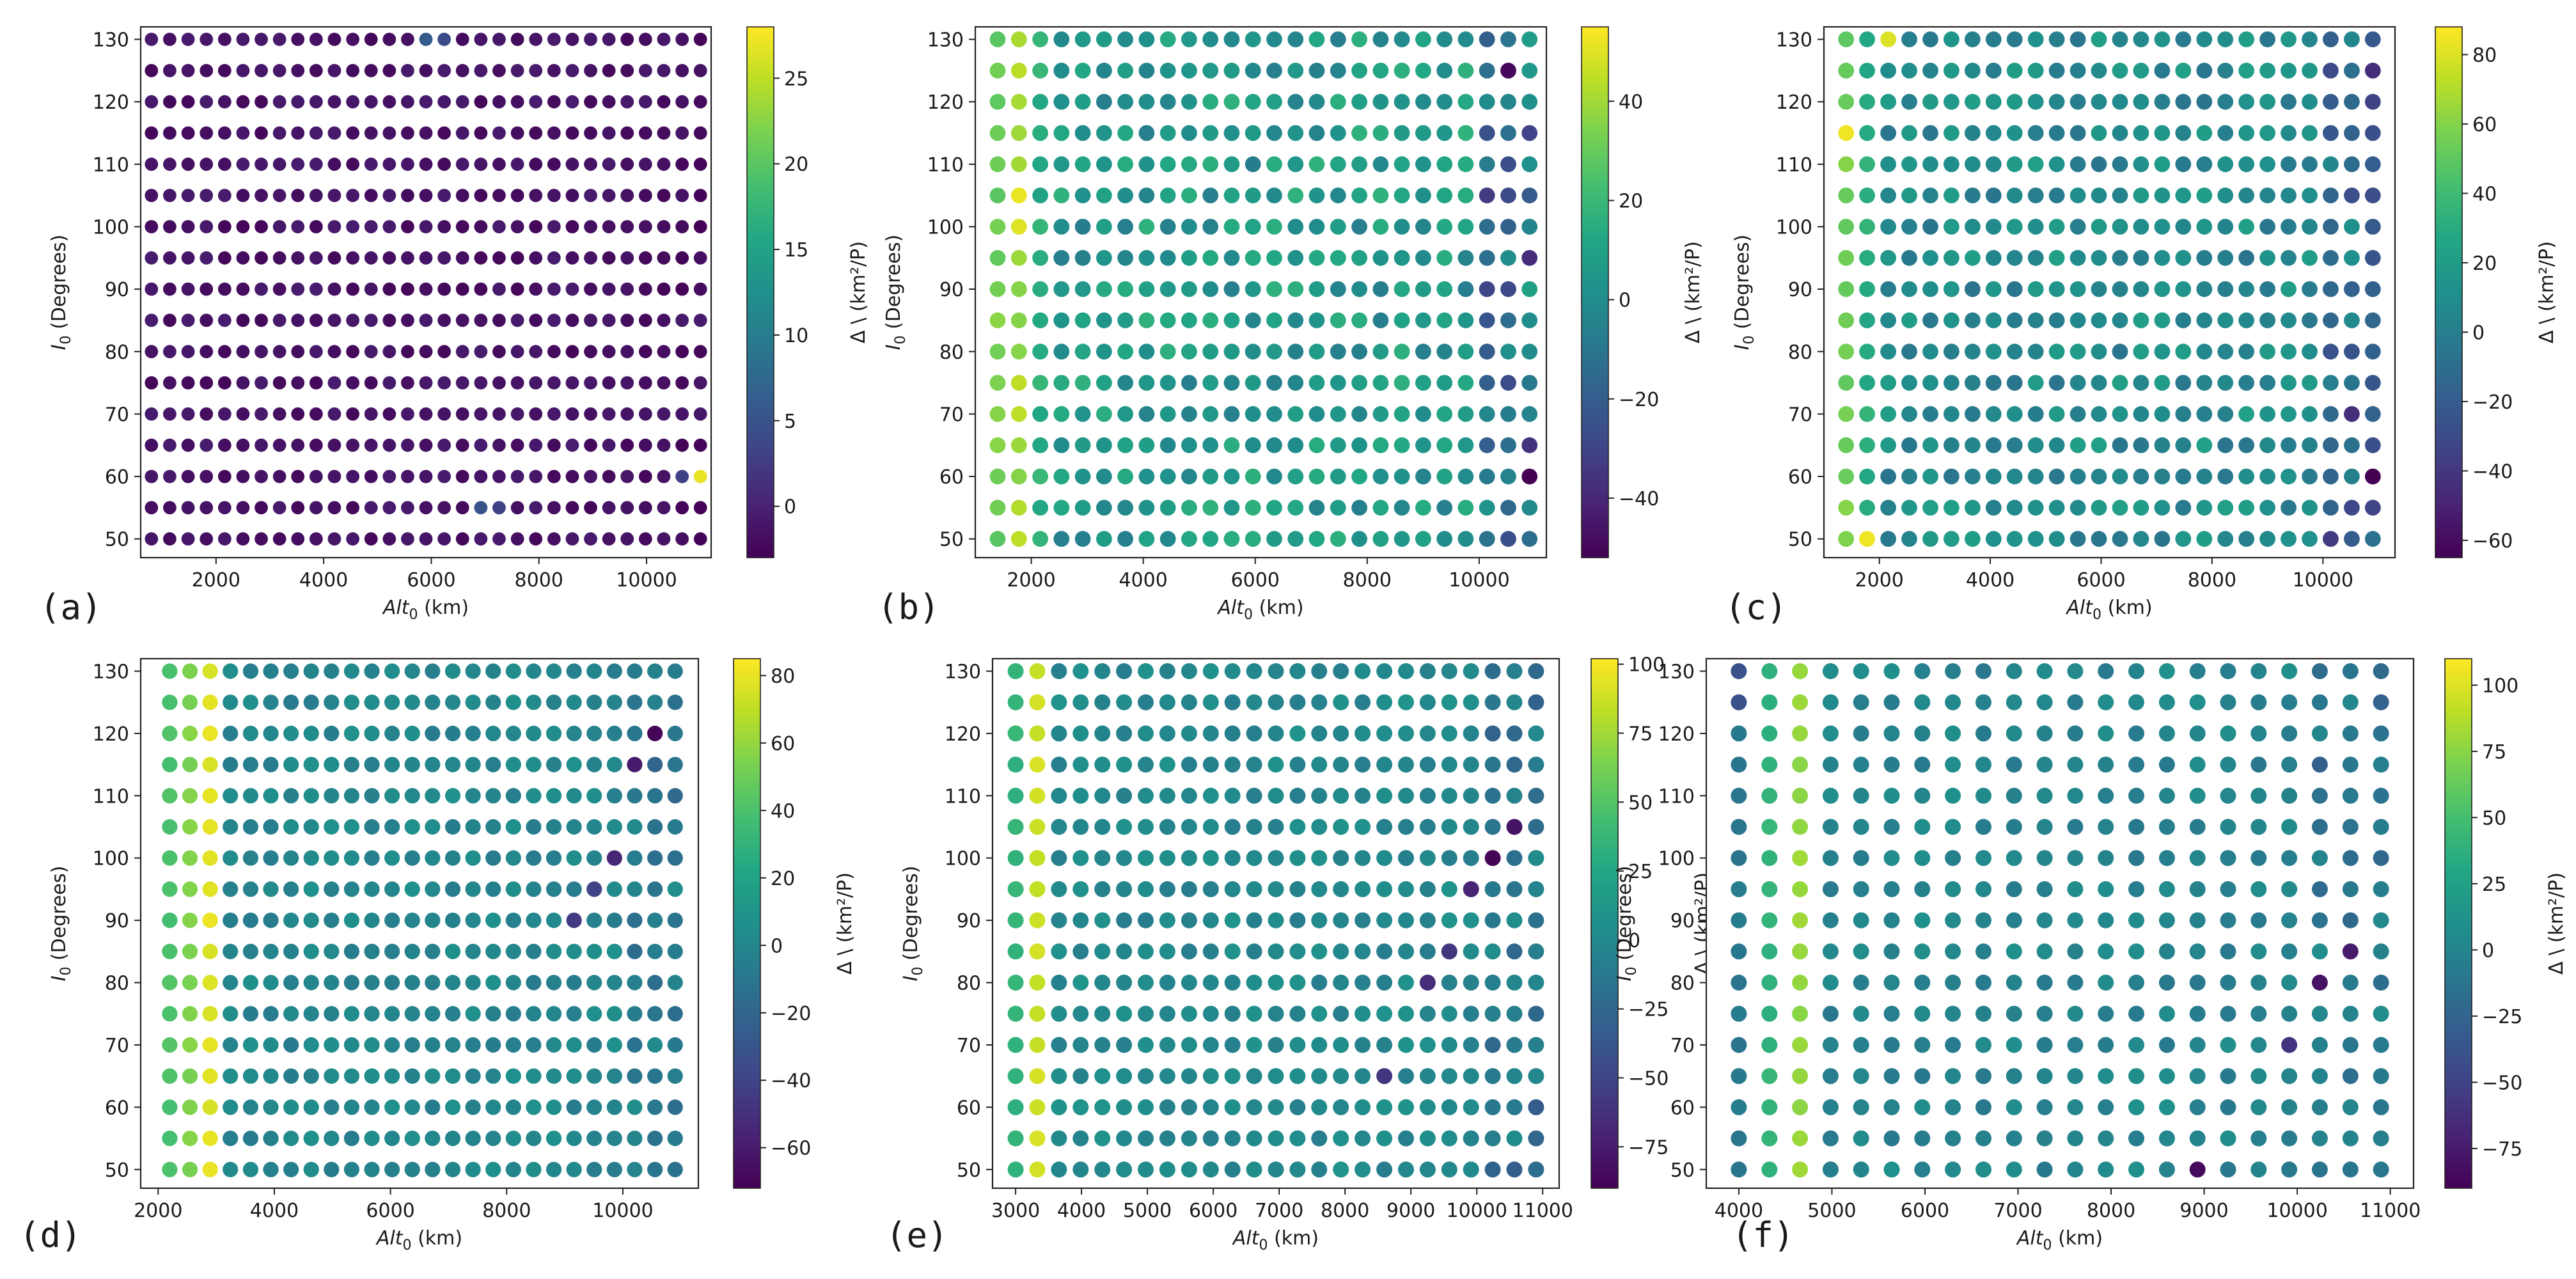  I want to click on colorbar-tick-label: 0, so click(2488, 950).